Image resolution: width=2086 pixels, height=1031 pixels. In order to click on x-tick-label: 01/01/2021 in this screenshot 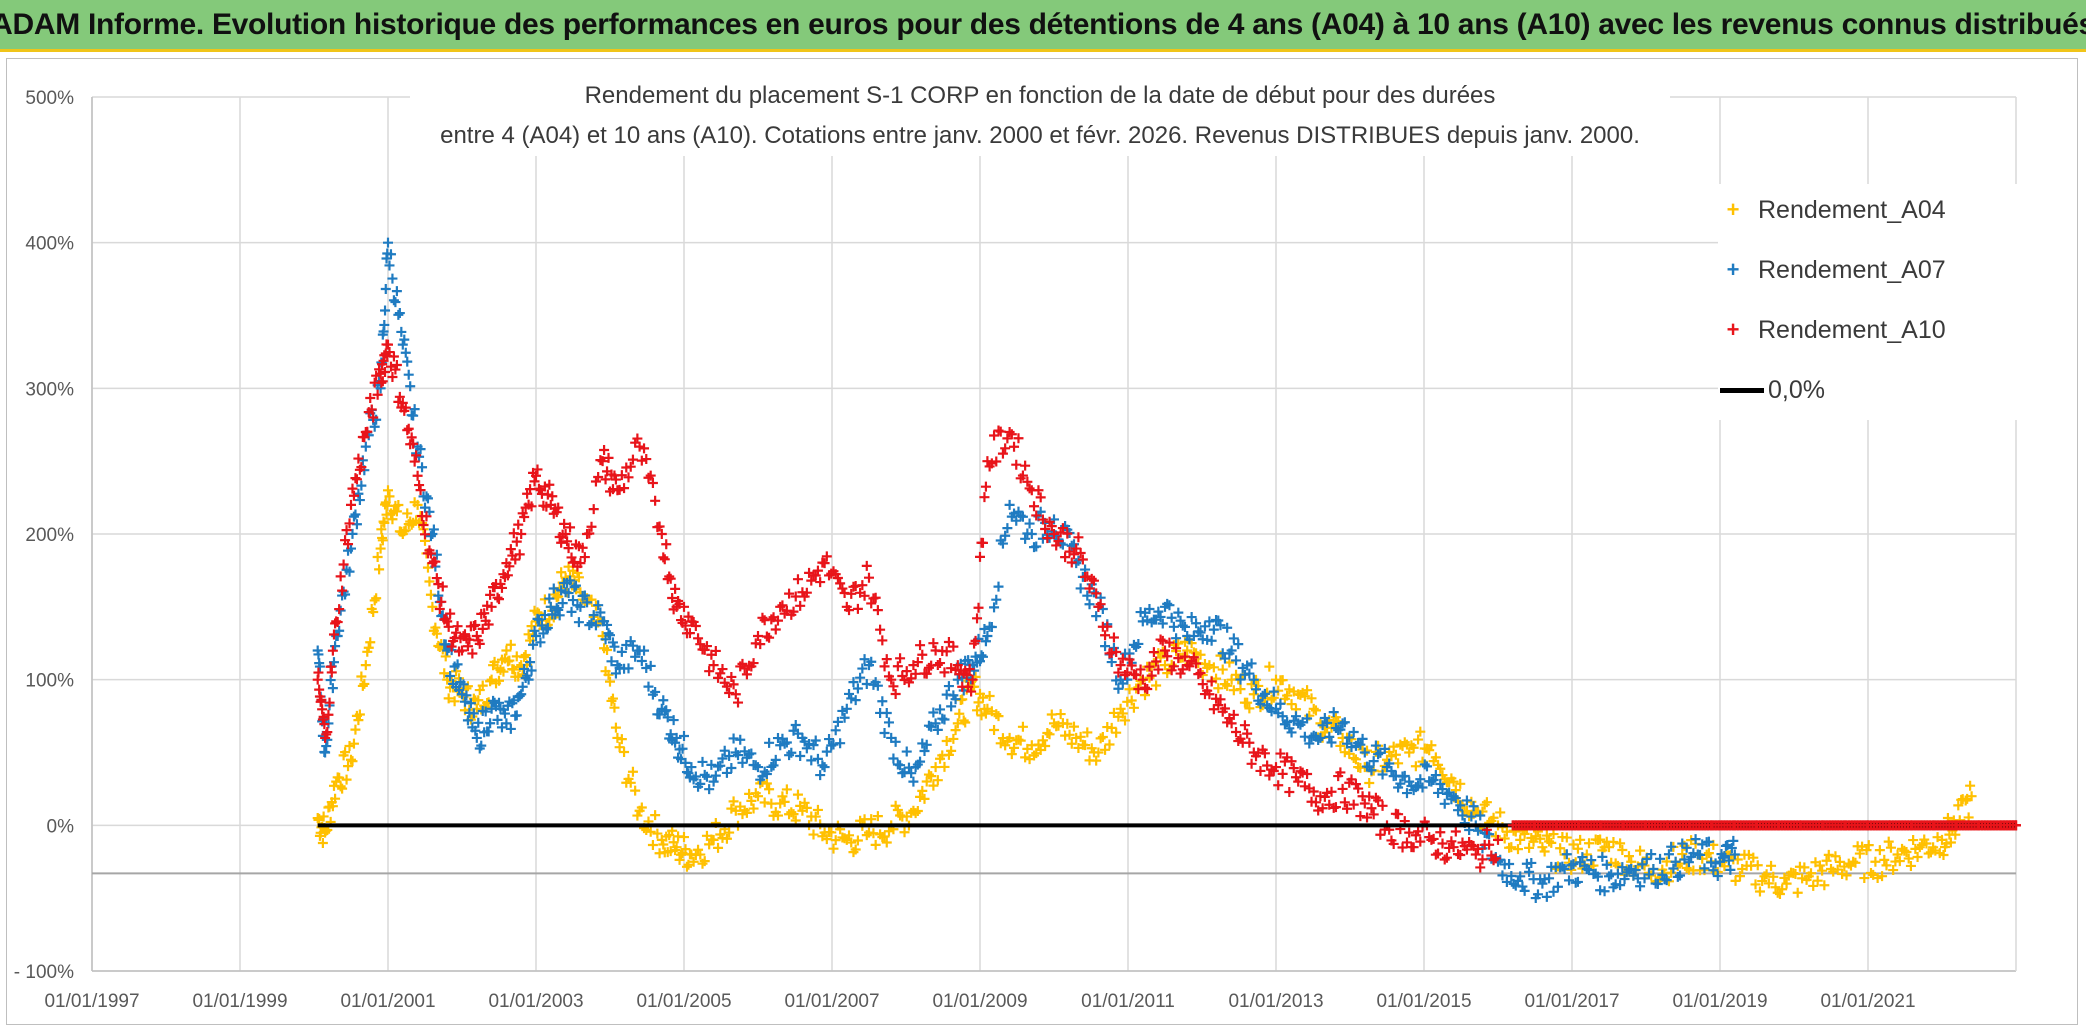, I will do `click(1867, 1001)`.